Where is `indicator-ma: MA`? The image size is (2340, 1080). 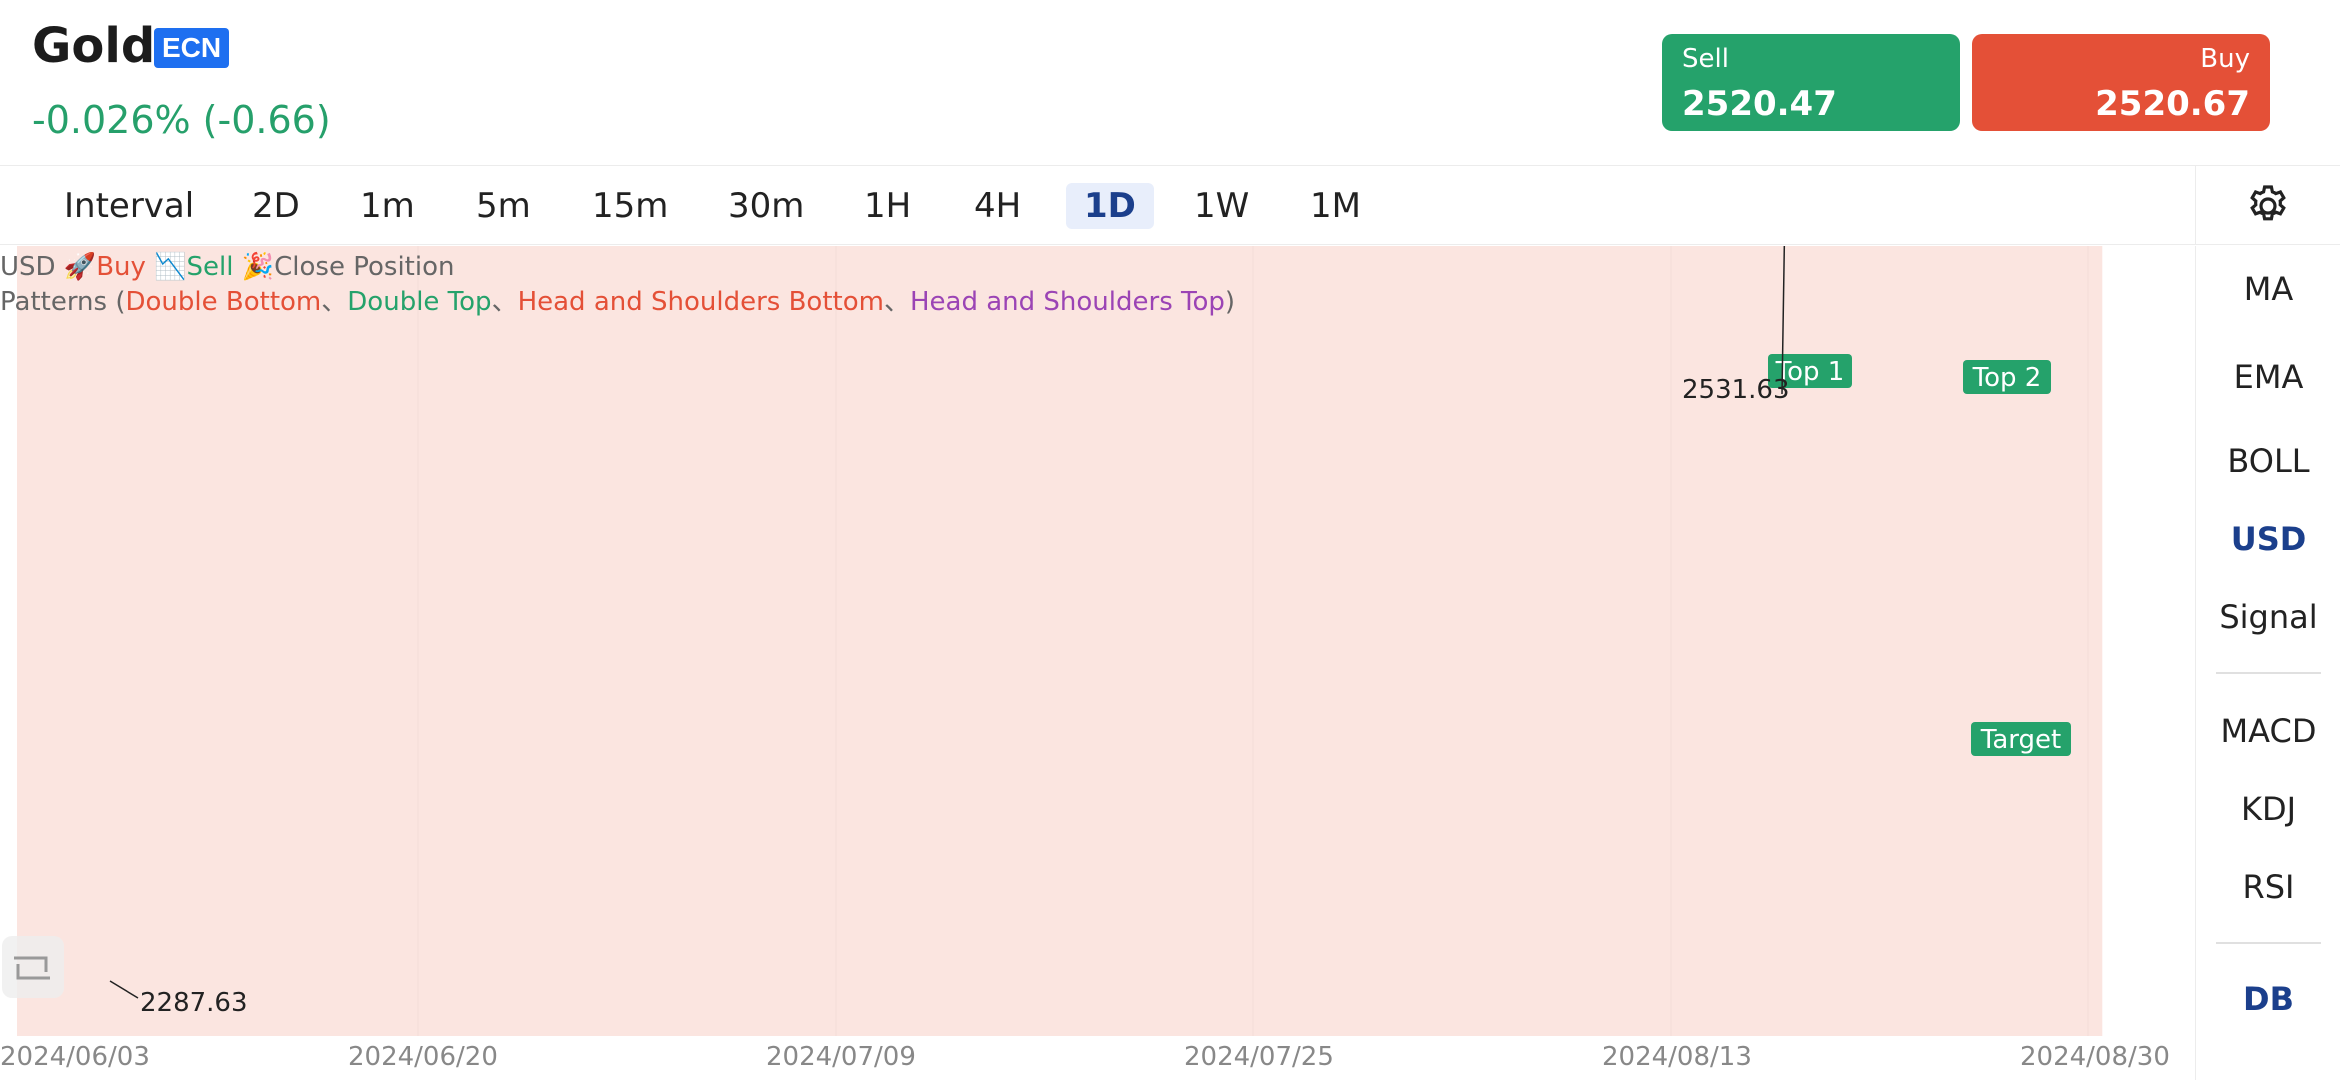 indicator-ma: MA is located at coordinates (2268, 289).